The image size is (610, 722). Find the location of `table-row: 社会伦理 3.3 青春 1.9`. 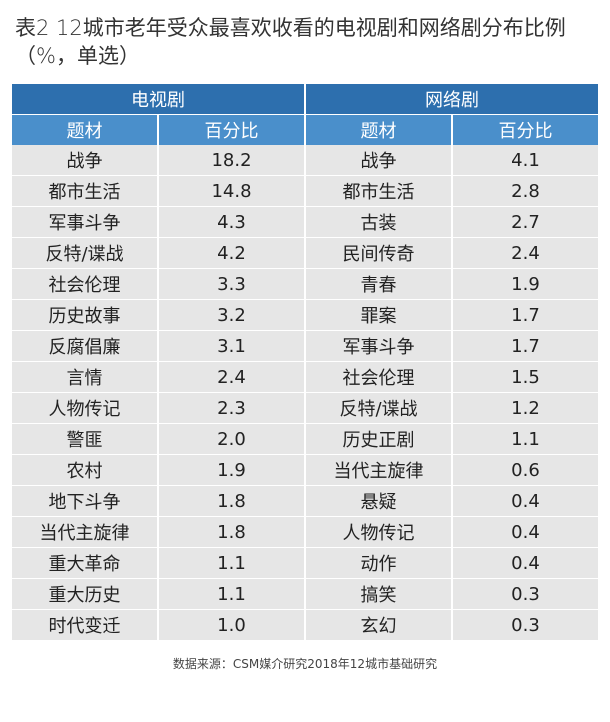

table-row: 社会伦理 3.3 青春 1.9 is located at coordinates (305, 284).